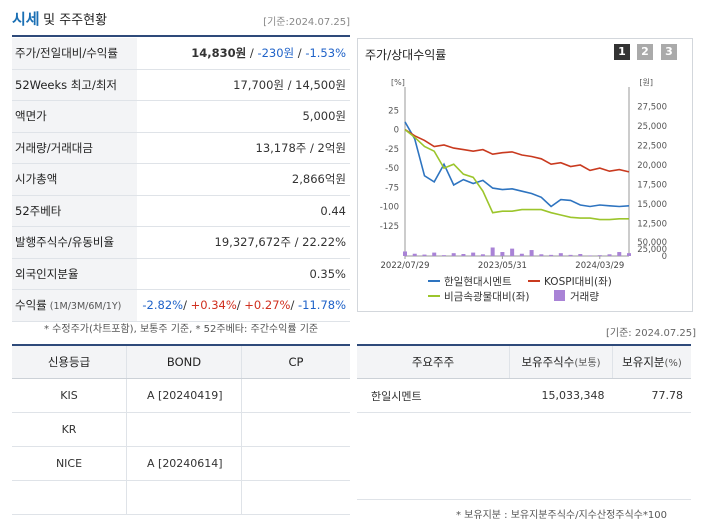 This screenshot has height=525, width=702. Describe the element at coordinates (664, 257) in the screenshot. I see `volume-tick-label: 0` at that location.